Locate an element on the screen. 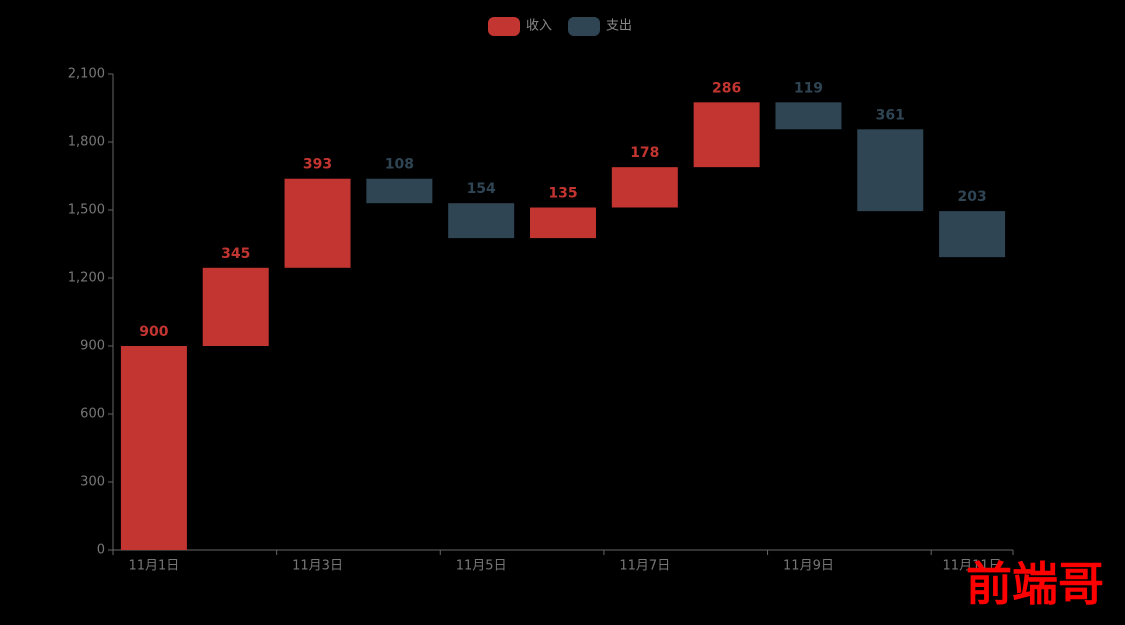 The height and width of the screenshot is (625, 1125). y-tick-label: 1,800 is located at coordinates (86, 142).